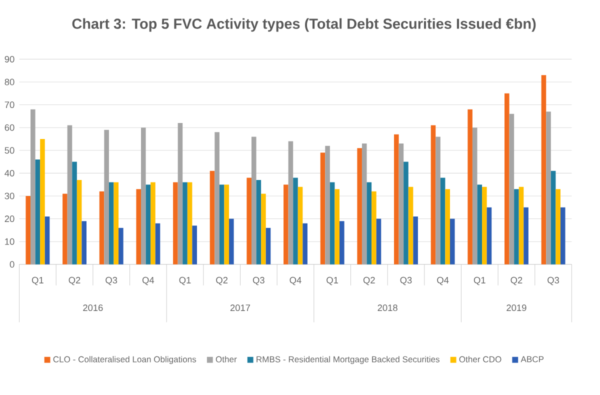  I want to click on chart-title: Chart 3: Top 5 FVC Activity types (Total Debt Securities Issued €bn), so click(304, 25).